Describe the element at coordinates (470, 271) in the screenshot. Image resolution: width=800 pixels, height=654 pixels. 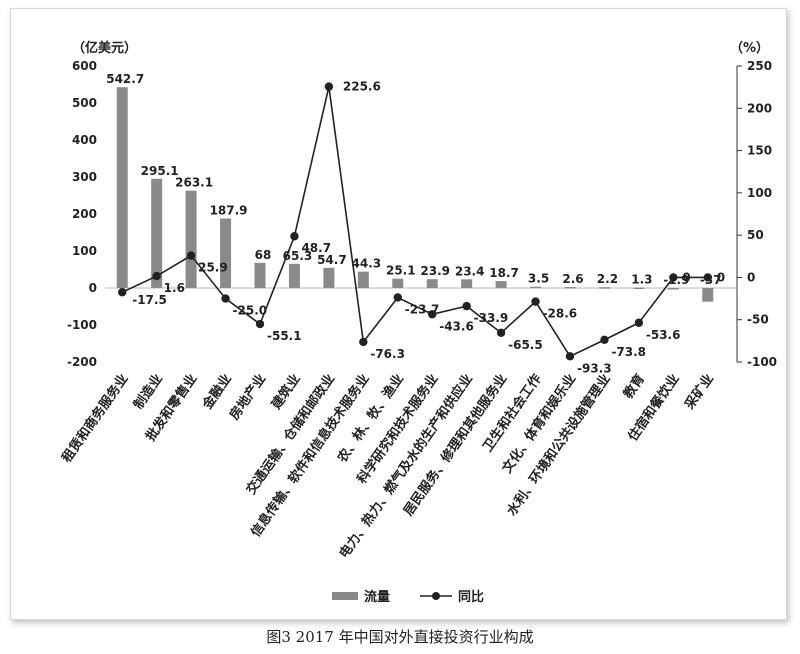
I see `bar-value-label: 23.4` at that location.